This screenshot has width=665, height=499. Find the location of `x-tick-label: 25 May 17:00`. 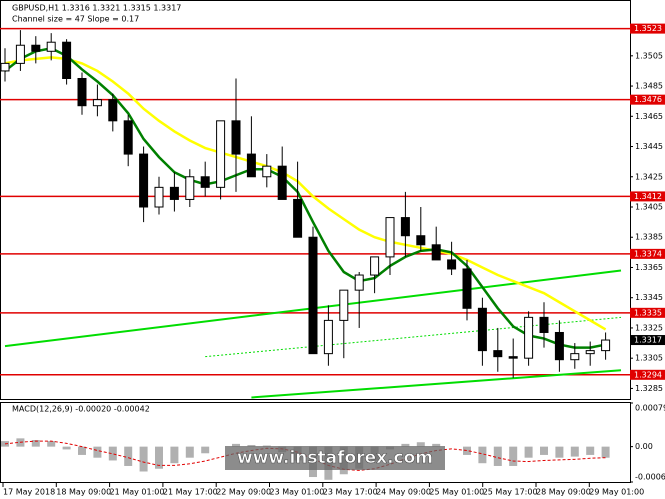

x-tick-label: 25 May 17:00 is located at coordinates (510, 492).